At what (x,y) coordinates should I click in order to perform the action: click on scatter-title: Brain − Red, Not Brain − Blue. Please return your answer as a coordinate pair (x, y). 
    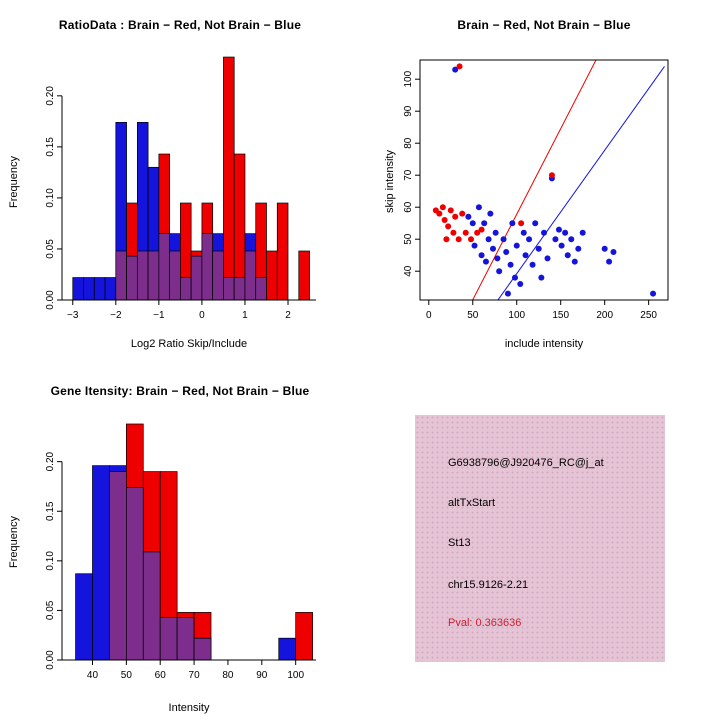
    Looking at the image, I should click on (544, 25).